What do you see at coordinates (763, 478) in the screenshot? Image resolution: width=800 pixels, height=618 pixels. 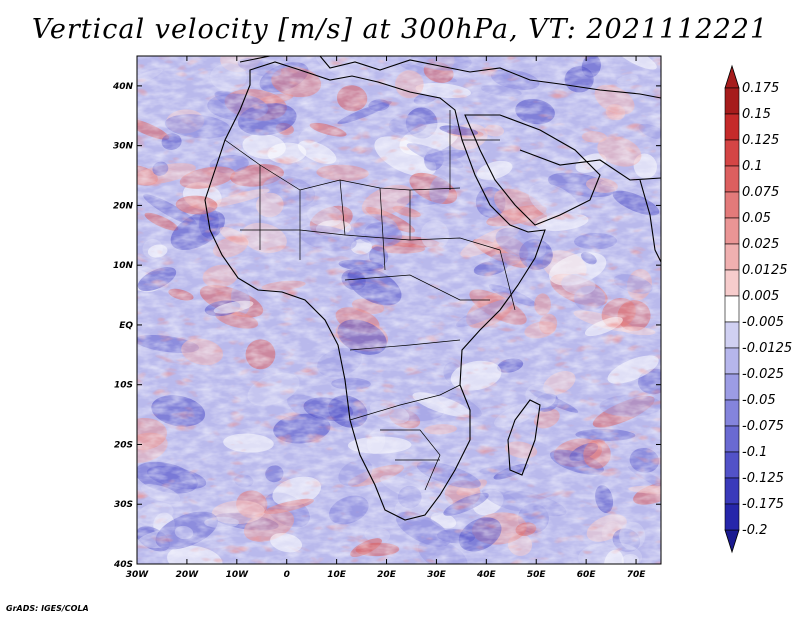 I see `colorbar-label: -0.125` at bounding box center [763, 478].